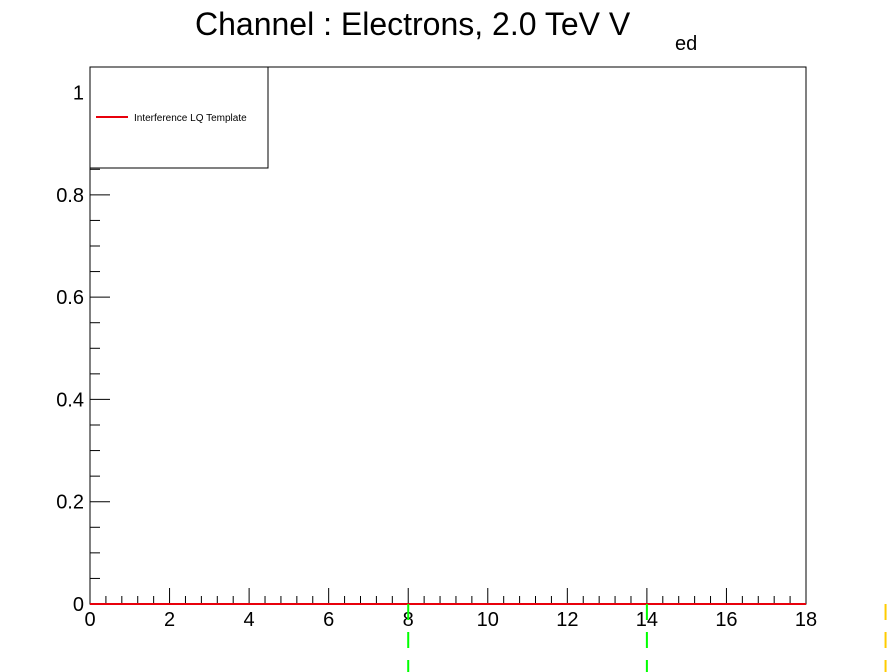 This screenshot has width=896, height=672. Describe the element at coordinates (70, 503) in the screenshot. I see `y-tick-label: 0.2` at that location.